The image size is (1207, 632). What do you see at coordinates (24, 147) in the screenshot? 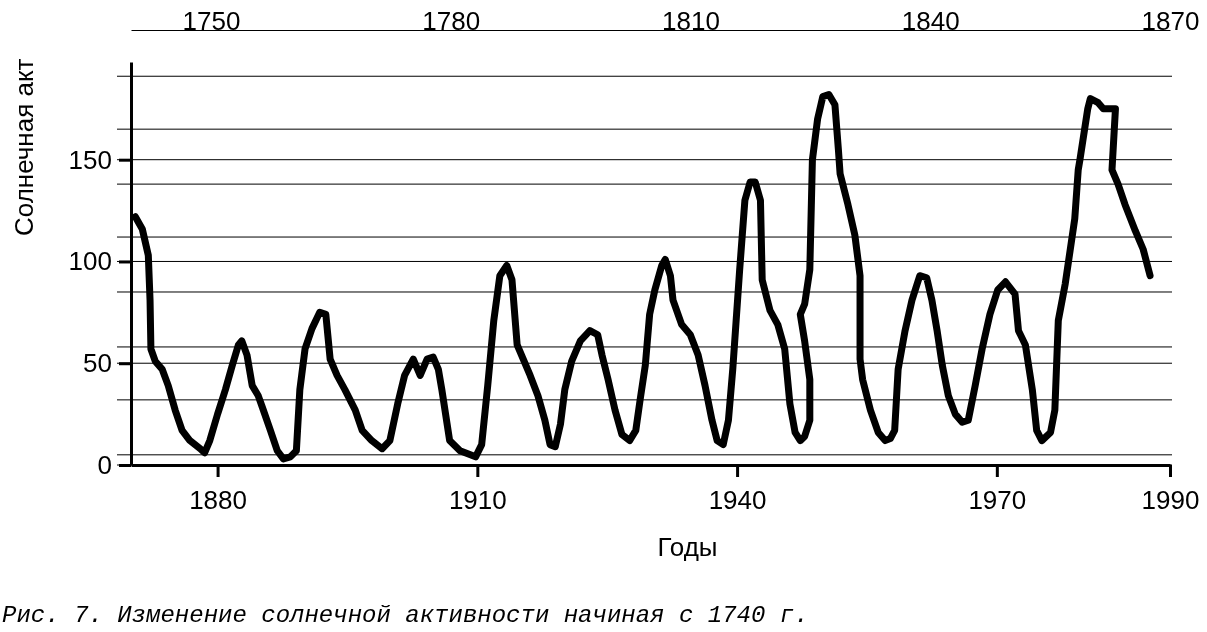
I see `y-axis-title: Солнечная акт` at bounding box center [24, 147].